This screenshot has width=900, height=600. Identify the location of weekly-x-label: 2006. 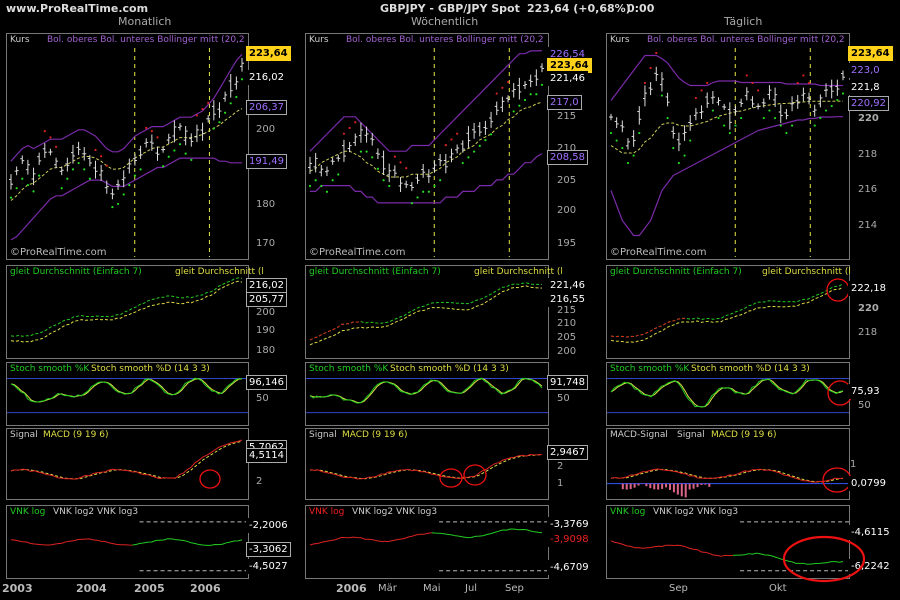
(351, 588).